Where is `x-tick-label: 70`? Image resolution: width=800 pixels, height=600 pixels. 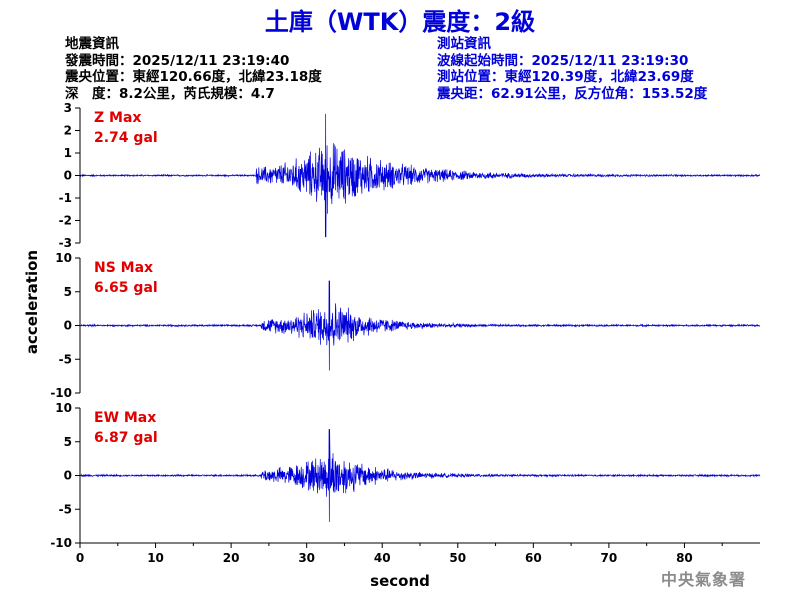
x-tick-label: 70 is located at coordinates (609, 558).